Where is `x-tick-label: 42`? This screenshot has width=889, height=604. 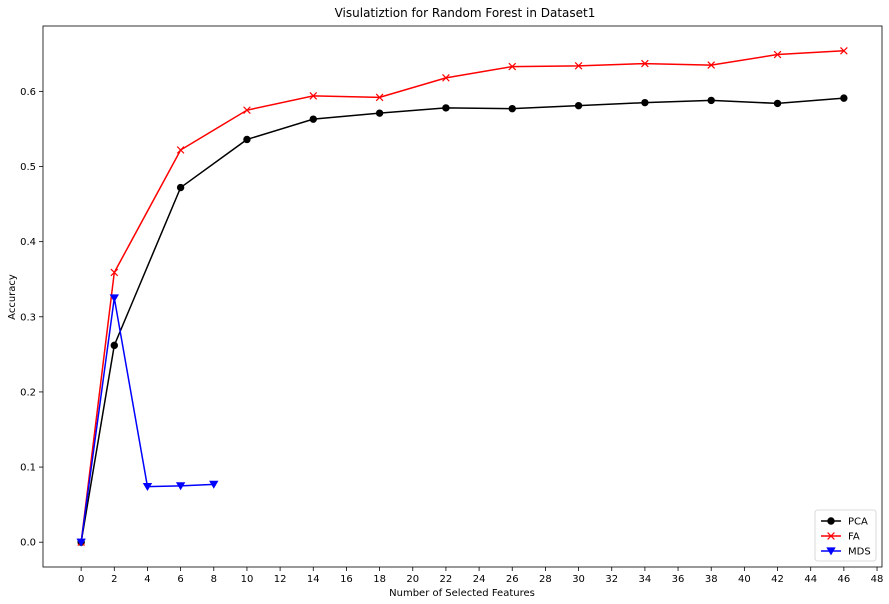
x-tick-label: 42 is located at coordinates (777, 579).